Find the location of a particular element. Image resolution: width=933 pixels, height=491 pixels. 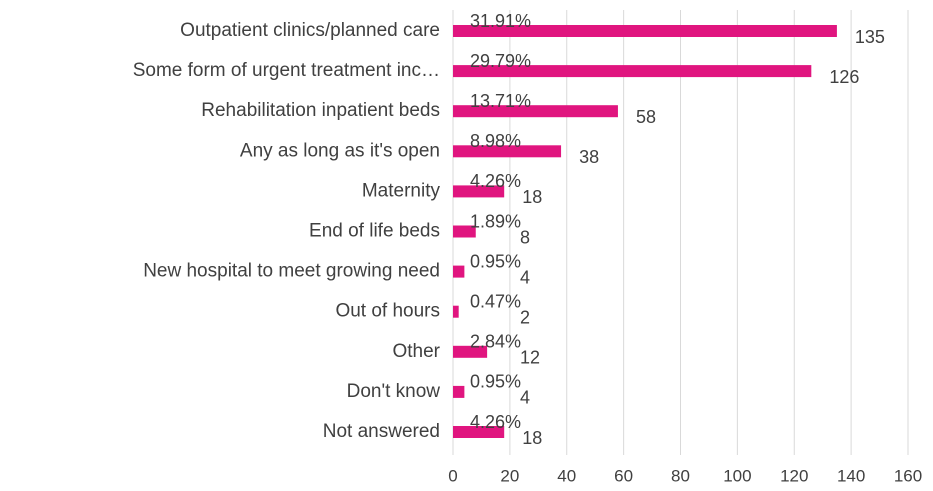

category-label: Rehabilitation inpatient beds is located at coordinates (320, 110).